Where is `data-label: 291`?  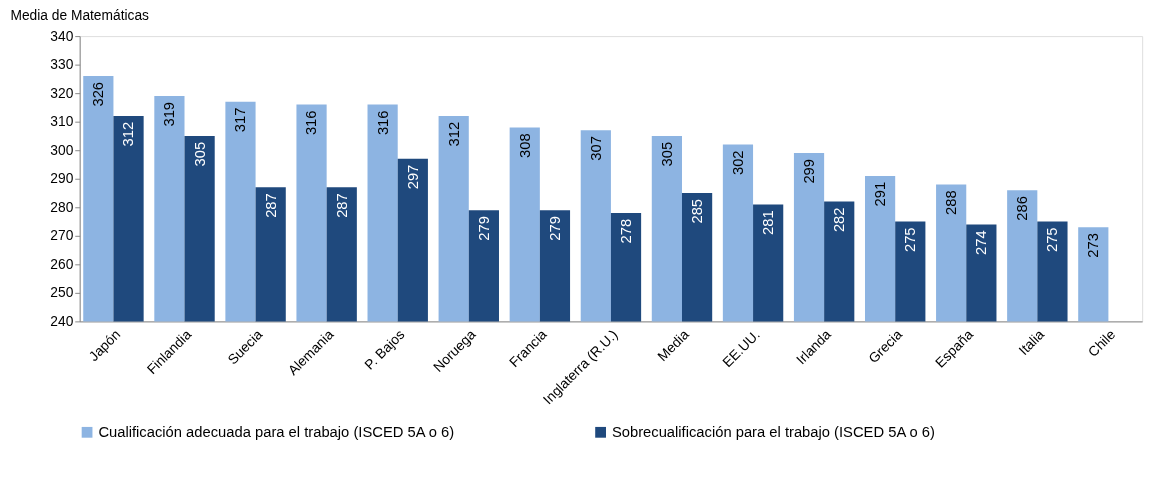
data-label: 291 is located at coordinates (880, 194).